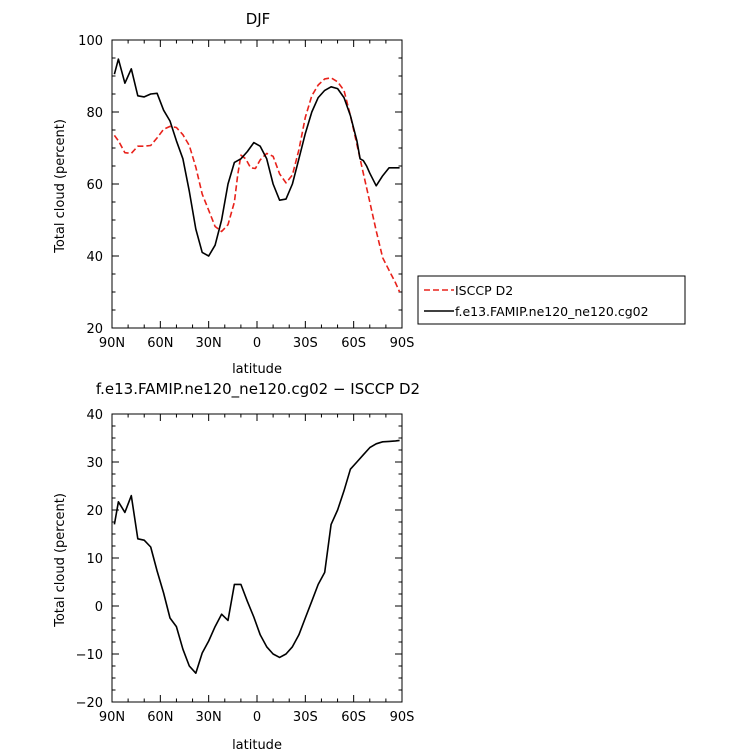 The image size is (733, 755). I want to click on y-tick-label: 100, so click(90, 41).